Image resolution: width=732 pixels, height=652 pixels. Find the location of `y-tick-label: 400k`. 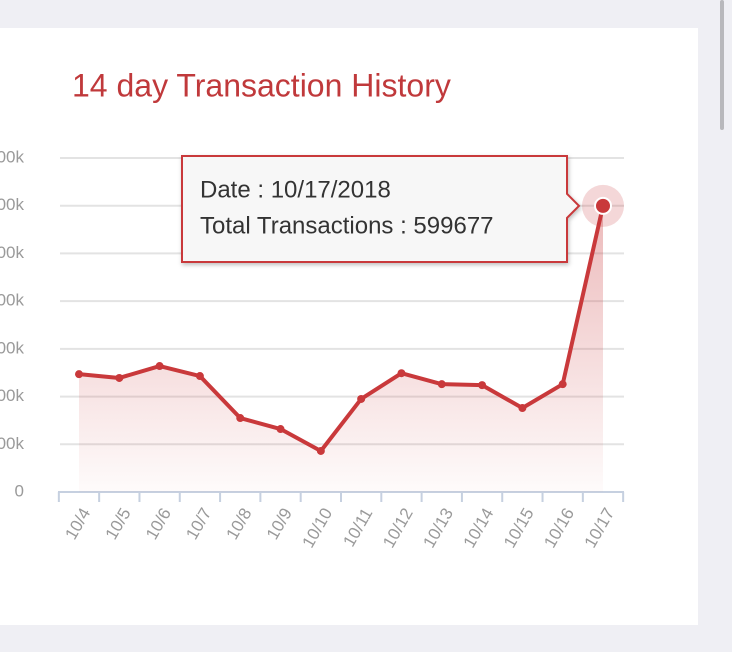

y-tick-label: 400k is located at coordinates (12, 300).